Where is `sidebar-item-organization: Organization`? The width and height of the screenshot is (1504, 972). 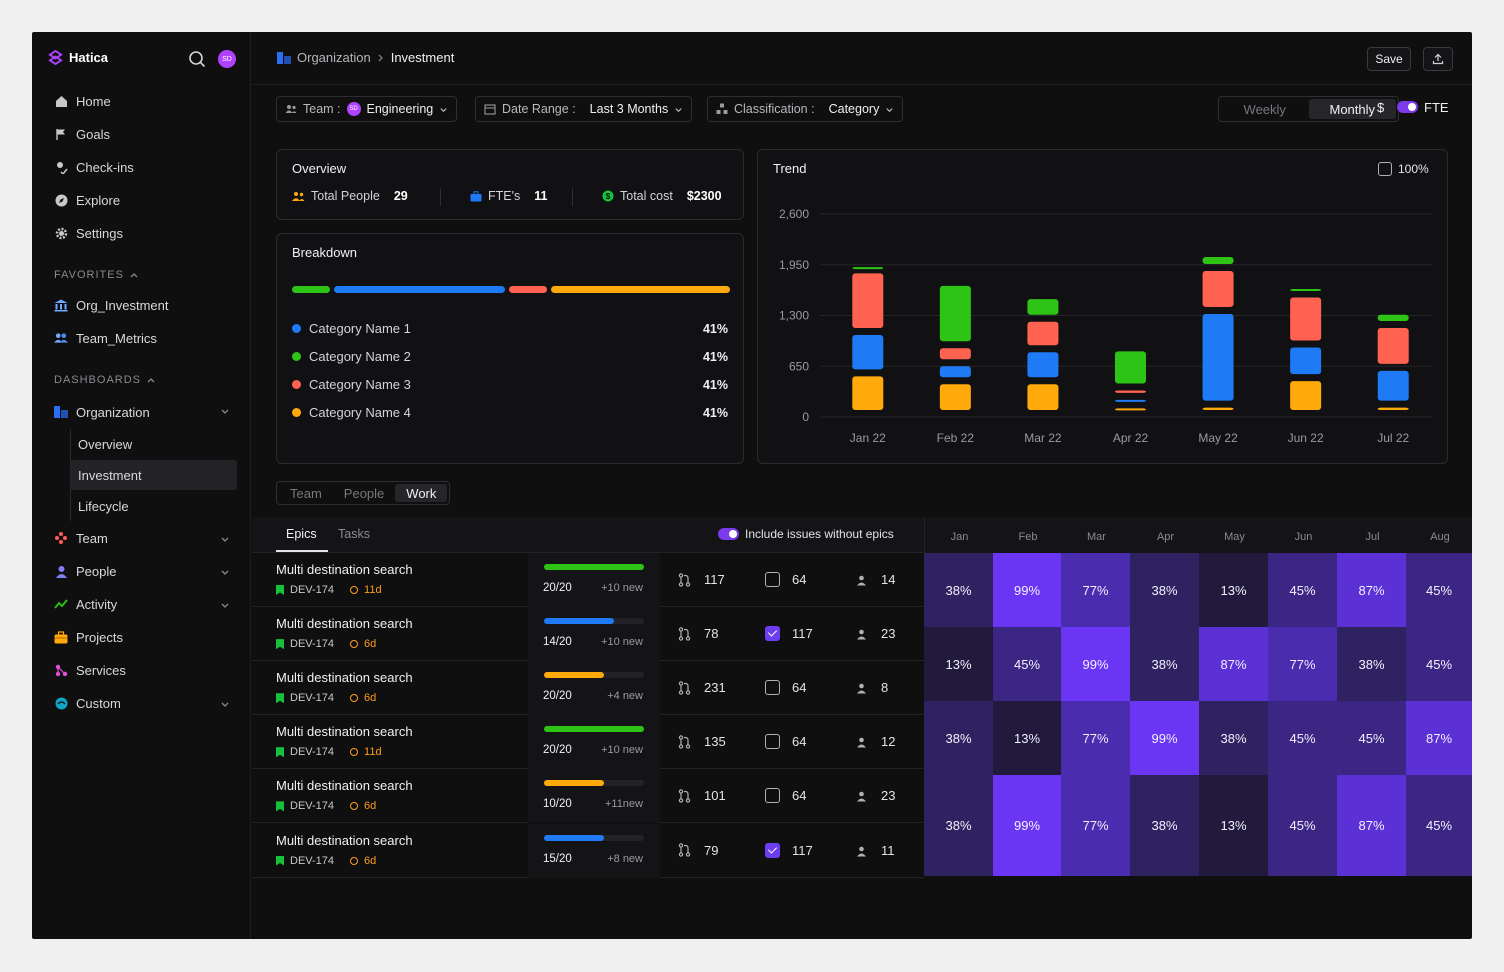
sidebar-item-organization: Organization is located at coordinates (142, 412).